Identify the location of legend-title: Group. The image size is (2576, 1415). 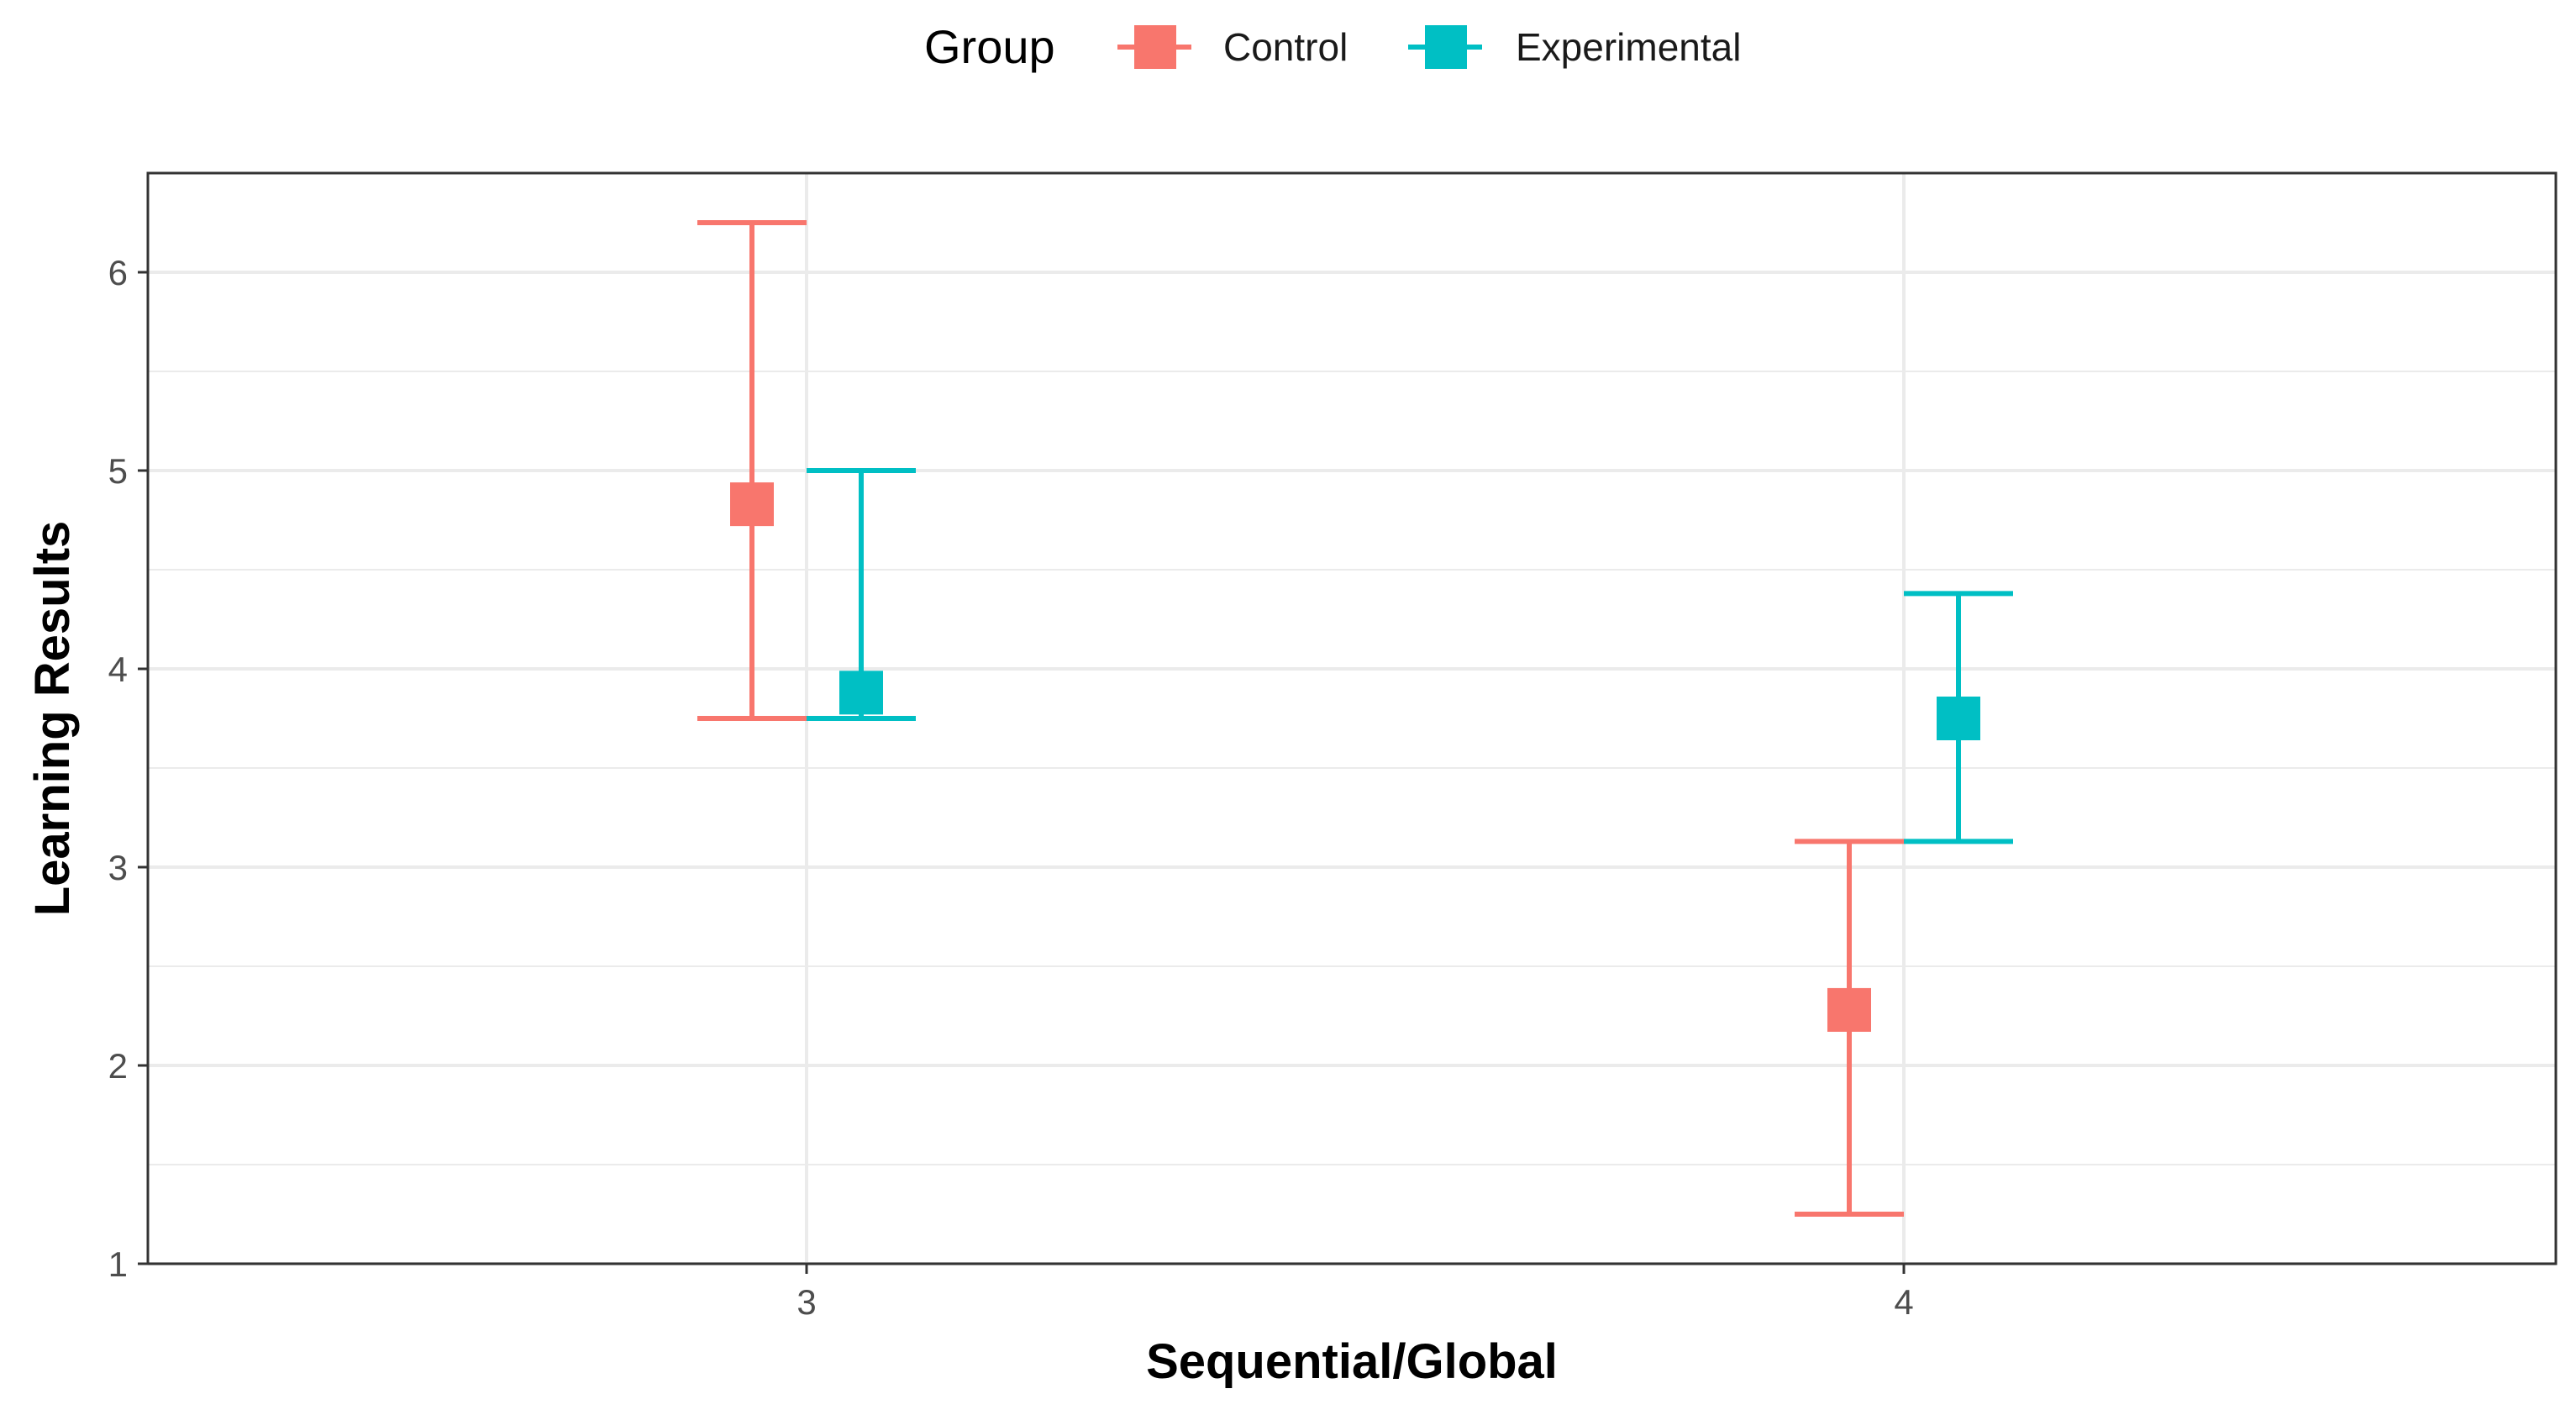
(989, 46).